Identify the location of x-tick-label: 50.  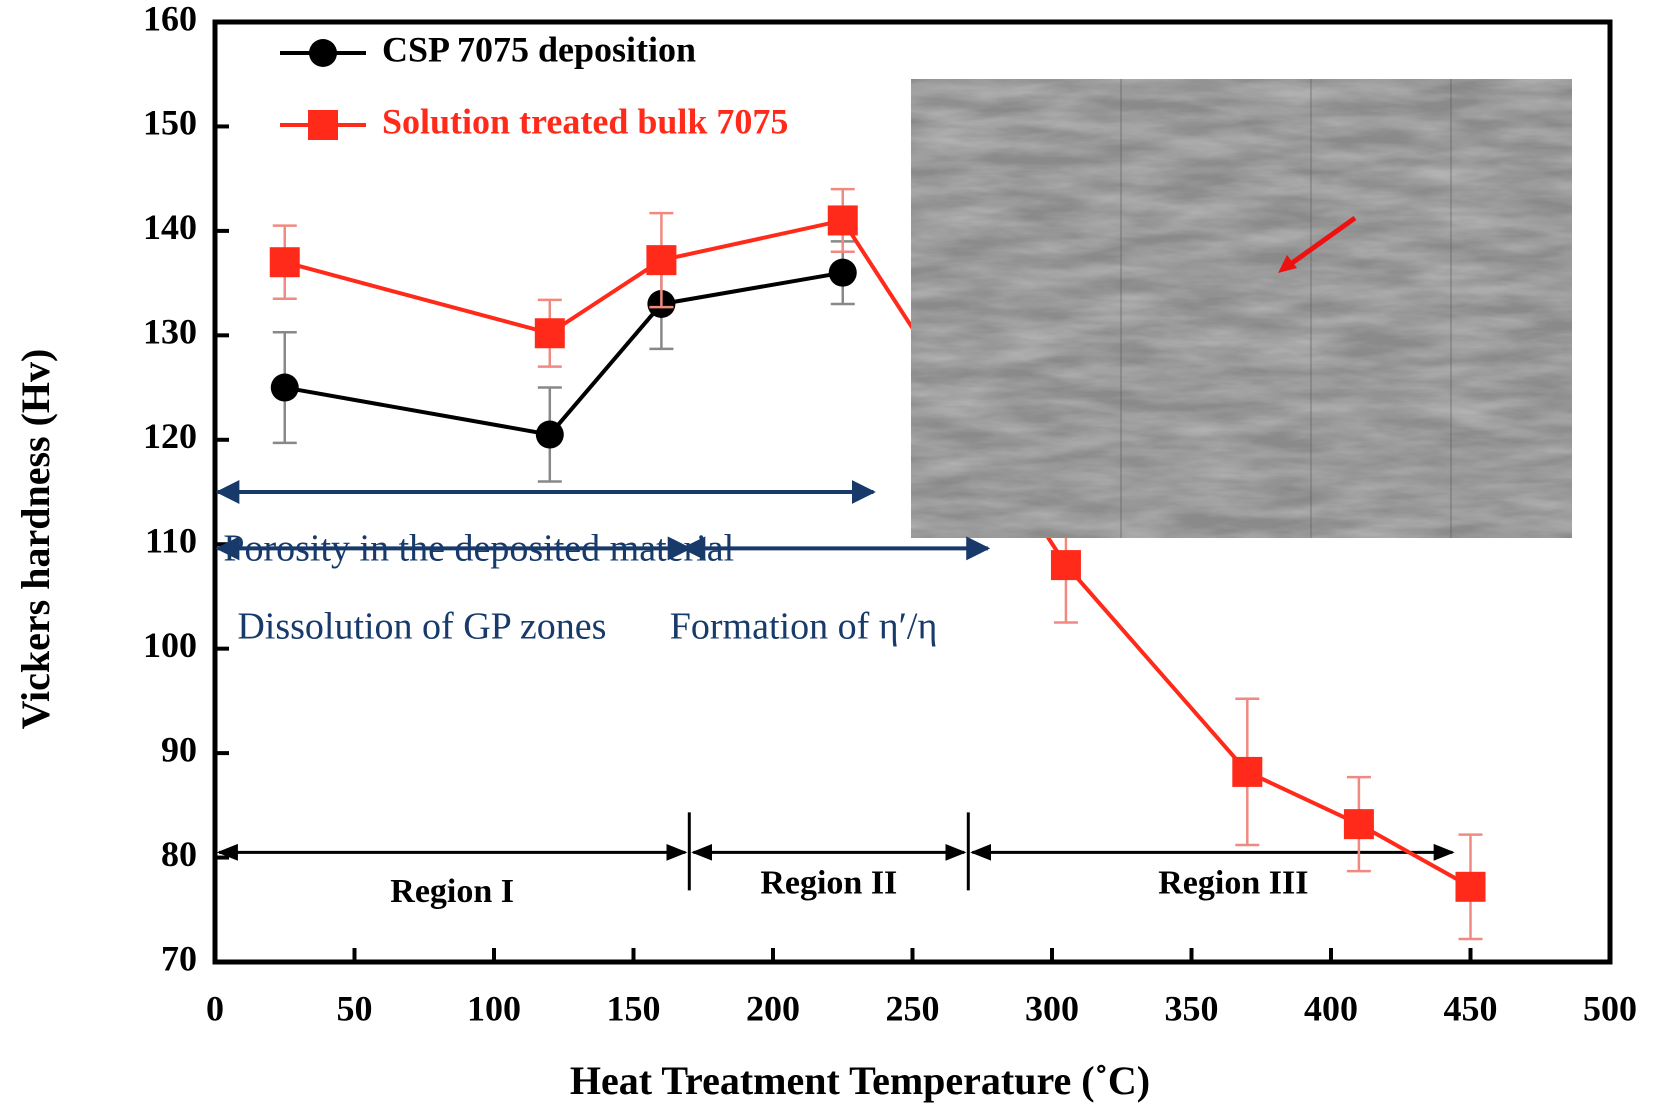
(355, 1008).